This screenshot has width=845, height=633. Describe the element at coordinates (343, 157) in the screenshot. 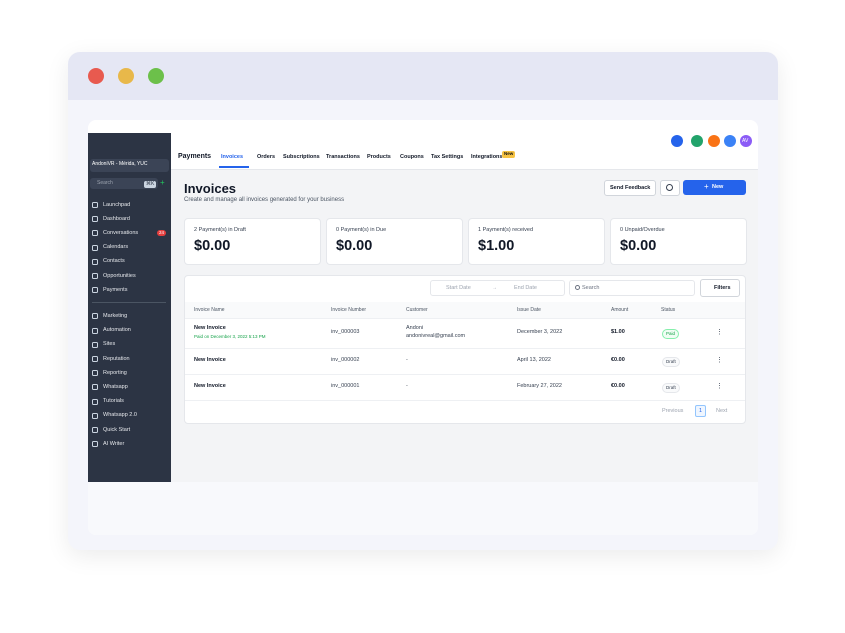

I see `tab: Transactions` at that location.